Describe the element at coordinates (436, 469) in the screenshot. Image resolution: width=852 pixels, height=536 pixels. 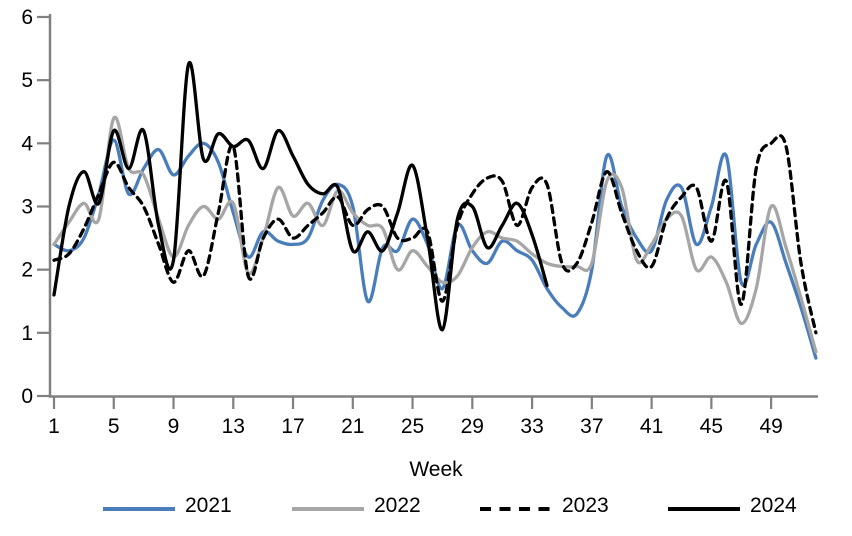
I see `x-axis-title: Week` at that location.